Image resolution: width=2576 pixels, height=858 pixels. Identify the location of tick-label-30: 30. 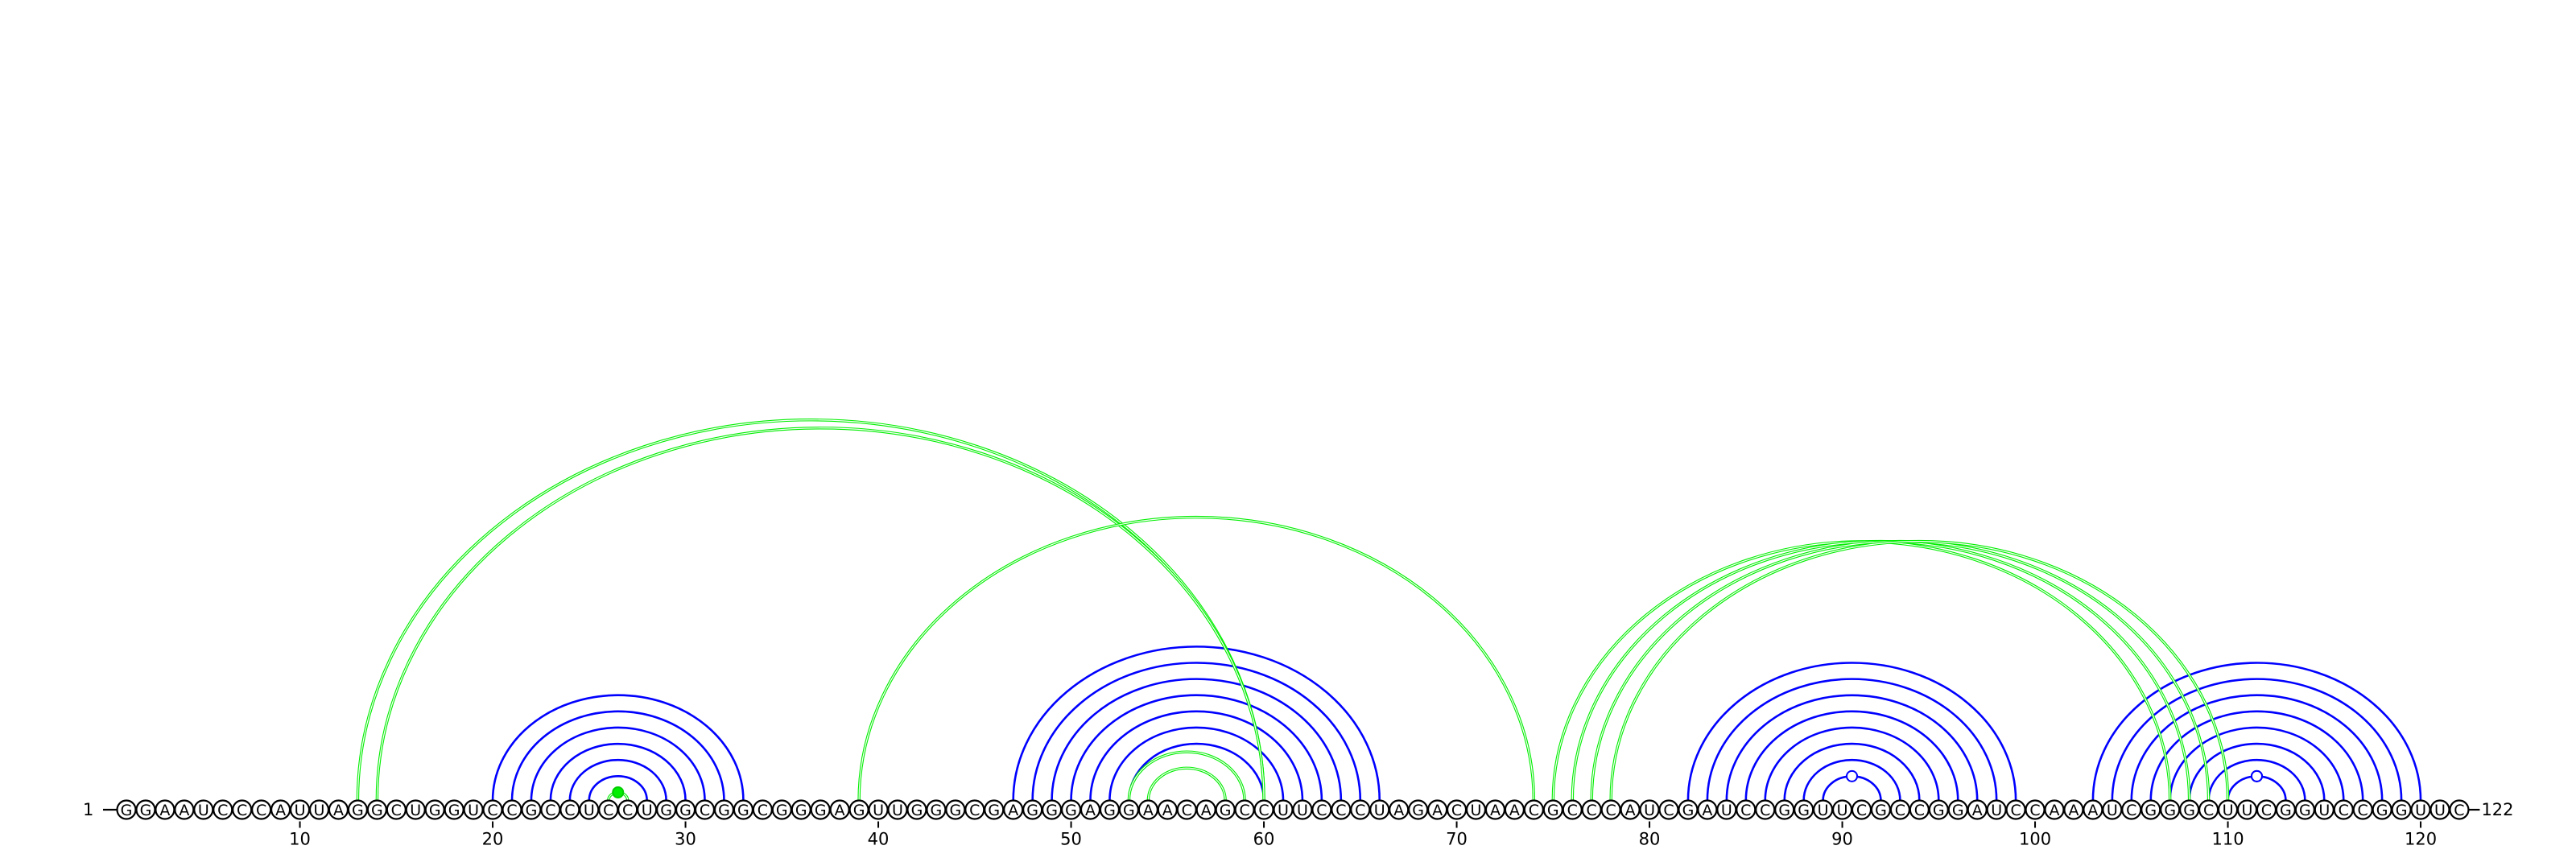
(685, 839).